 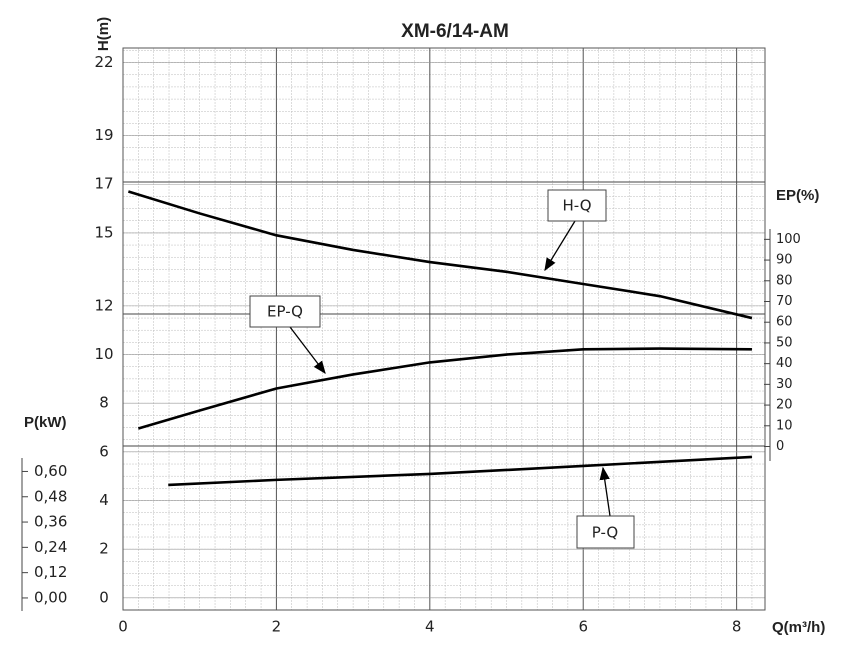 What do you see at coordinates (103, 62) in the screenshot?
I see `y-tick-label: 22` at bounding box center [103, 62].